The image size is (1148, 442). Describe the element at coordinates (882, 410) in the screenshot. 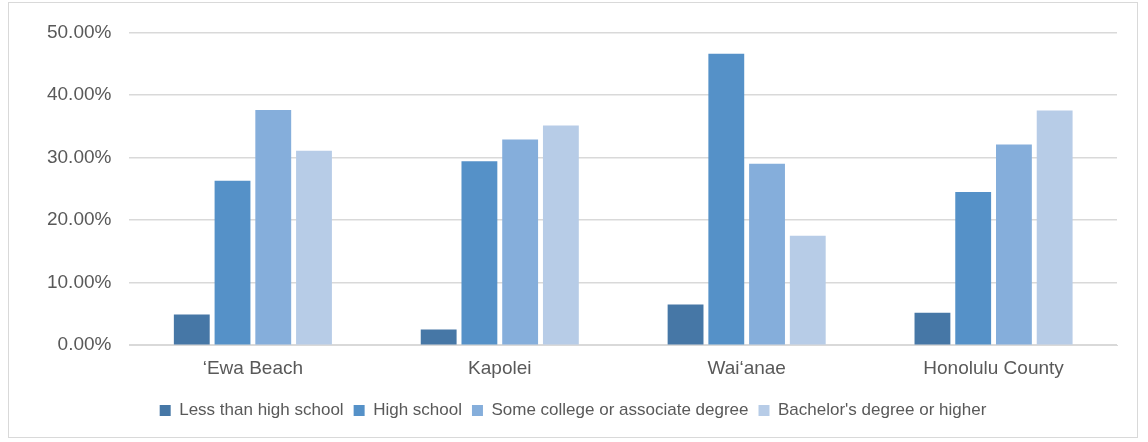

I see `legend-label: Bachelor's degree or higher` at that location.